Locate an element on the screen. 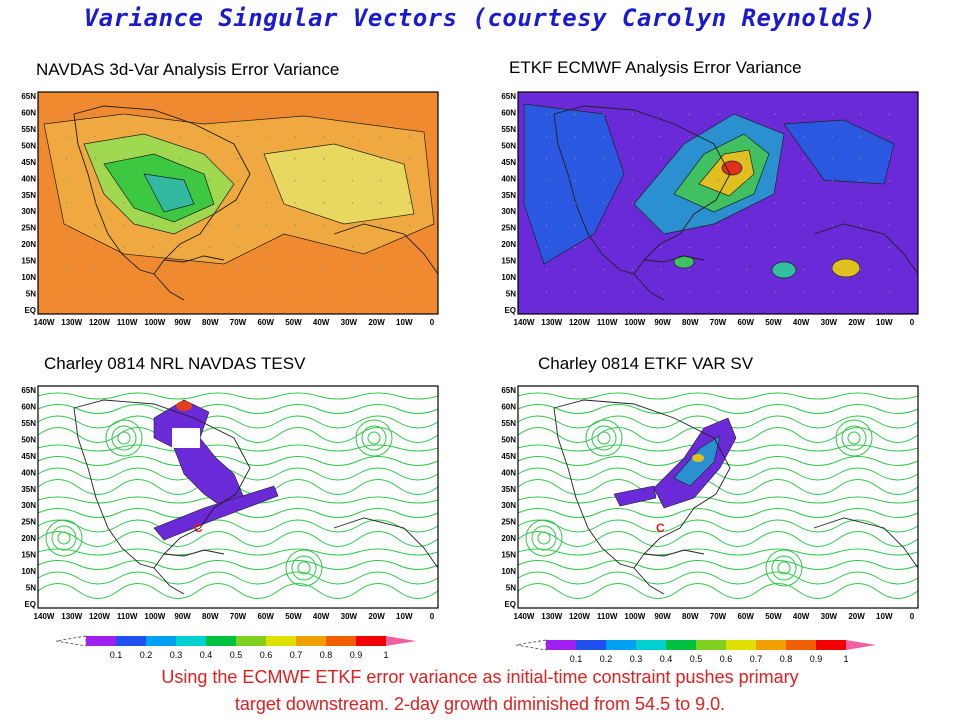 The height and width of the screenshot is (720, 960). y-tick-label: EQ is located at coordinates (510, 604).